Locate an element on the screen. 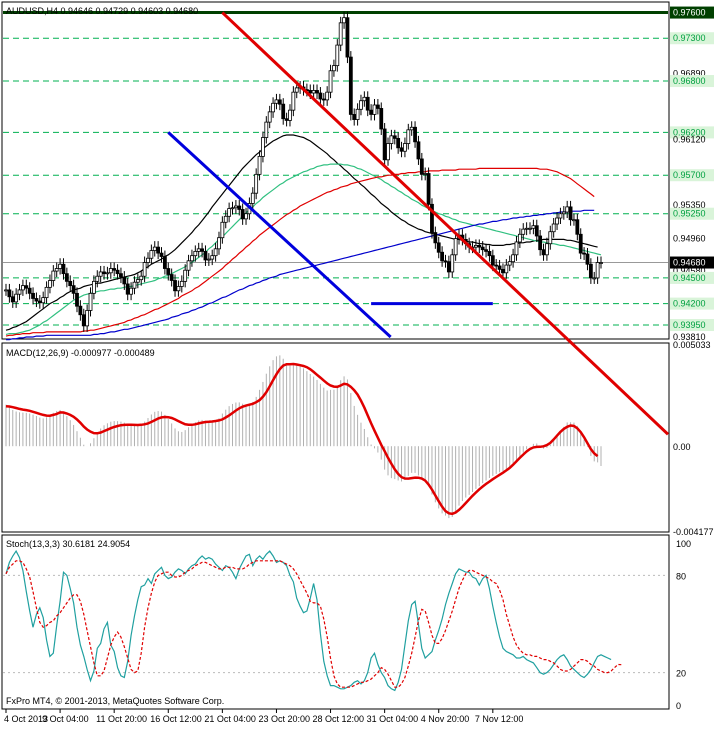 This screenshot has width=715, height=729. time-tick-label: 21 Oct 04:00 is located at coordinates (230, 719).